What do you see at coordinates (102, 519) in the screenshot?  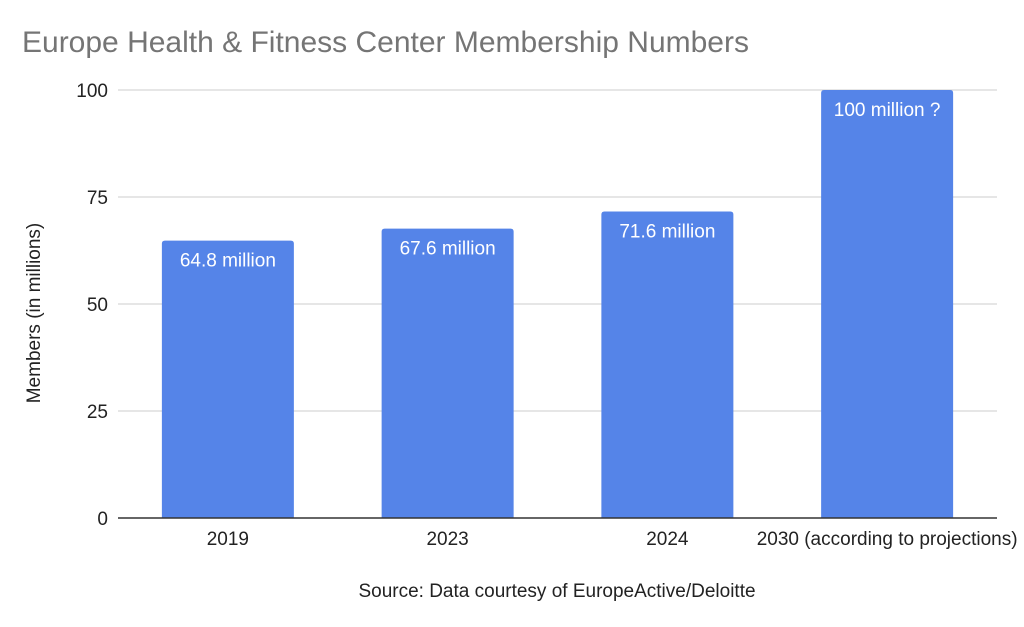 I see `y-tick-label: 0` at bounding box center [102, 519].